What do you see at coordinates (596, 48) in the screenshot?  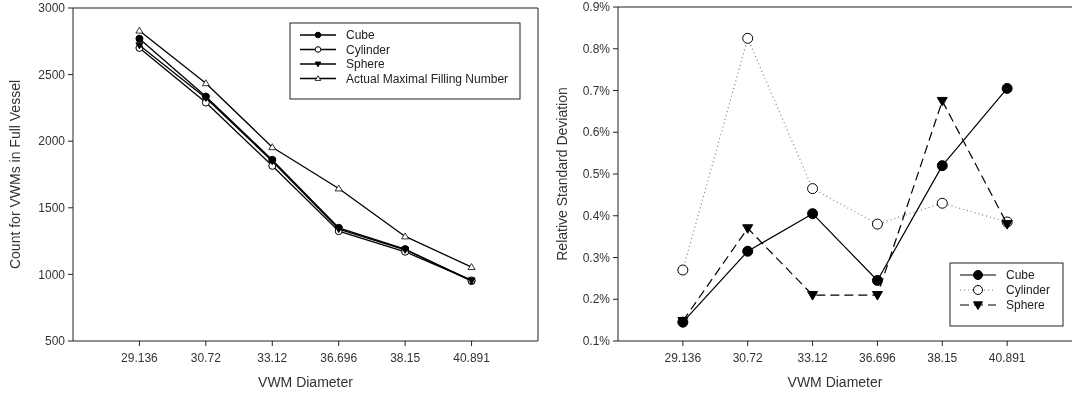 I see `y-tick-label: 0.8%` at bounding box center [596, 48].